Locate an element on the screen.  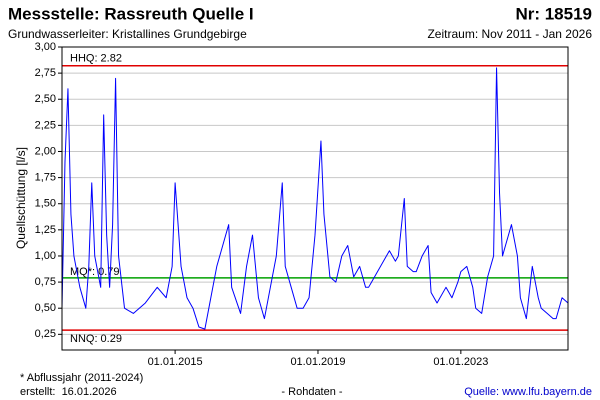
footnote: * Abflussjahr (2011-2024) is located at coordinates (81, 378).